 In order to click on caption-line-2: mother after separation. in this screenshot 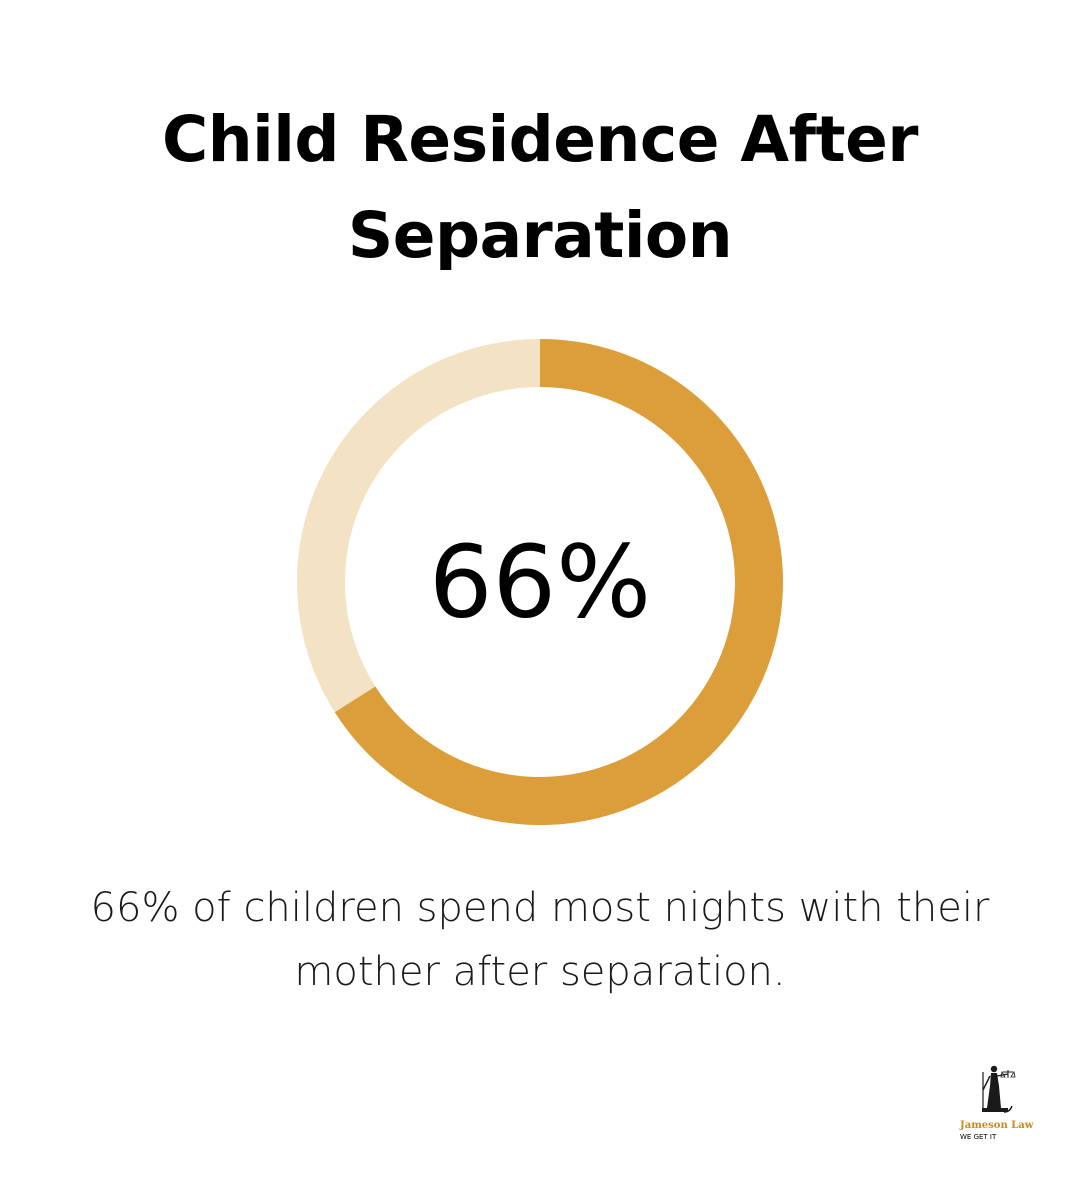, I will do `click(540, 972)`.